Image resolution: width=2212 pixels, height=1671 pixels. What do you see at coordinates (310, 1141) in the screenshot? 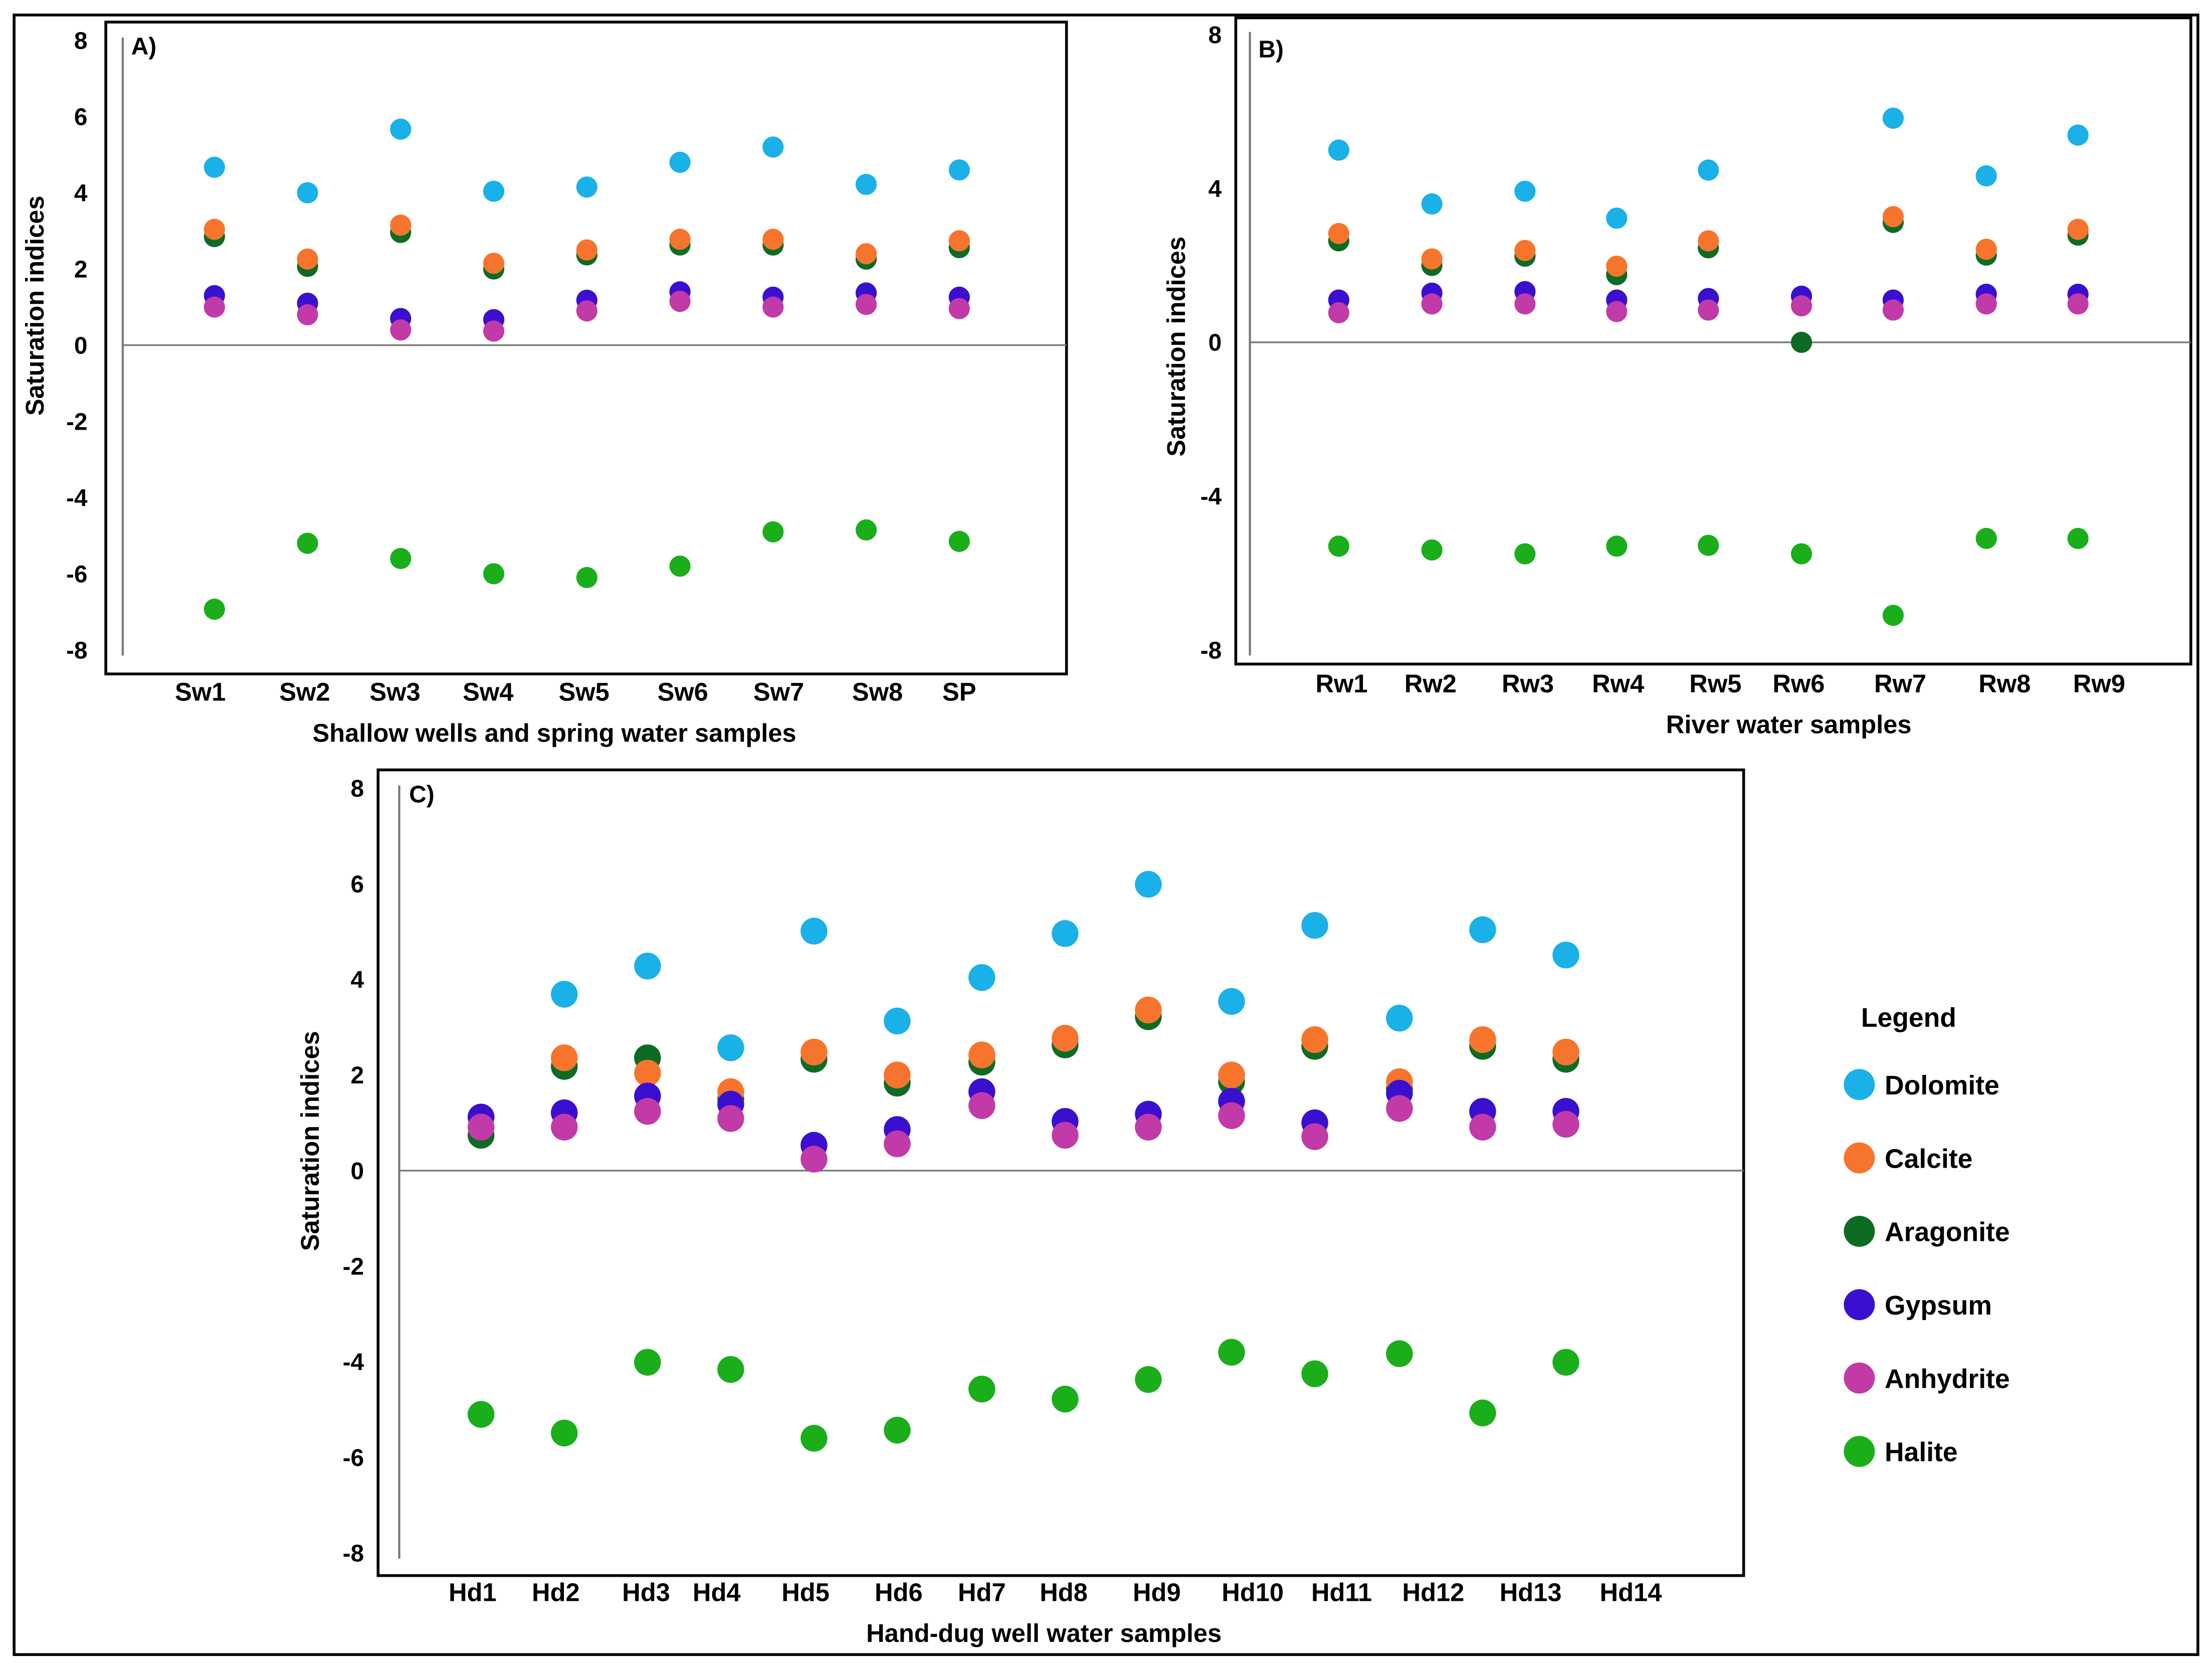
I see `panel-c-ylabel: Saturation indices` at bounding box center [310, 1141].